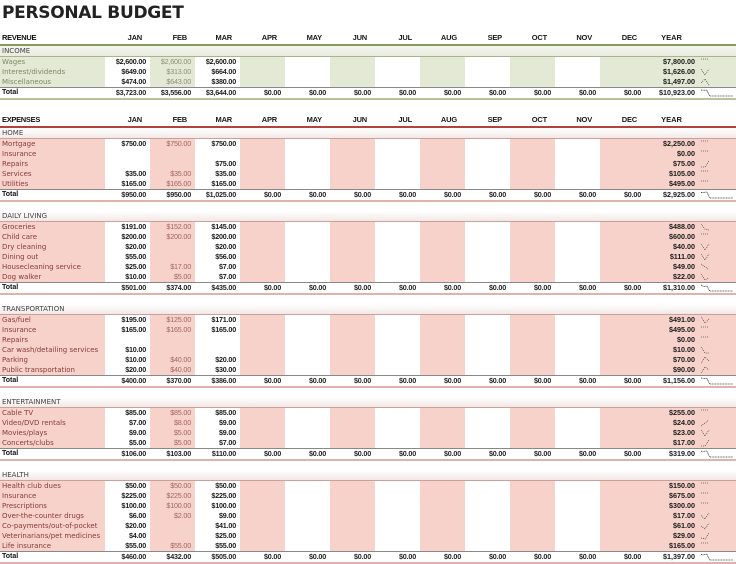 This screenshot has width=736, height=564. What do you see at coordinates (135, 485) in the screenshot?
I see `cell-jan: $50.00` at bounding box center [135, 485].